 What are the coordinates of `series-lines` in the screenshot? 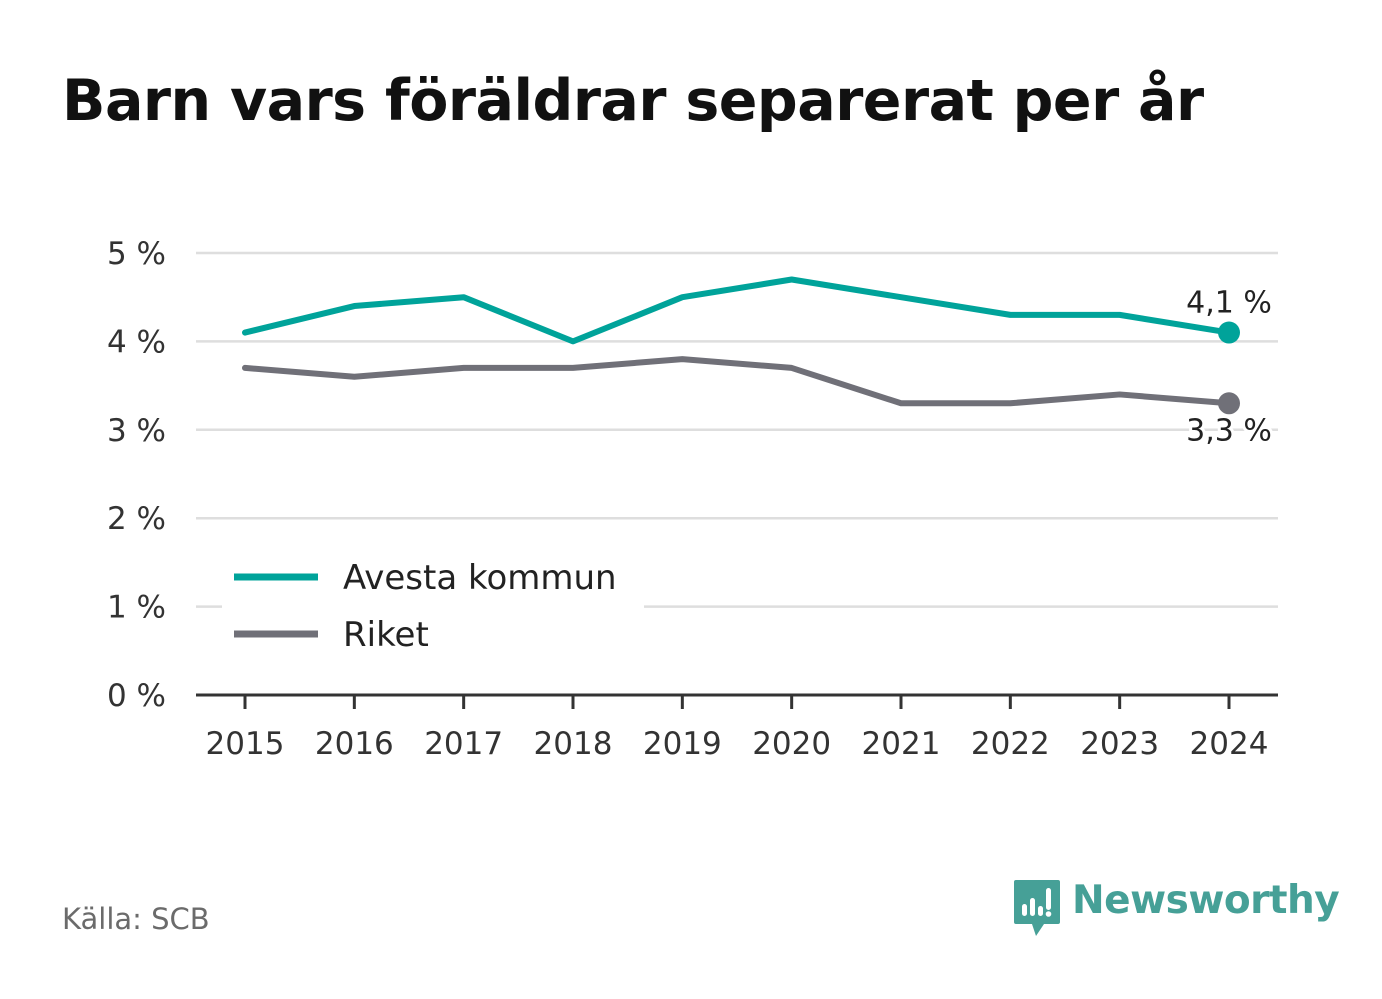 It's located at (741, 345).